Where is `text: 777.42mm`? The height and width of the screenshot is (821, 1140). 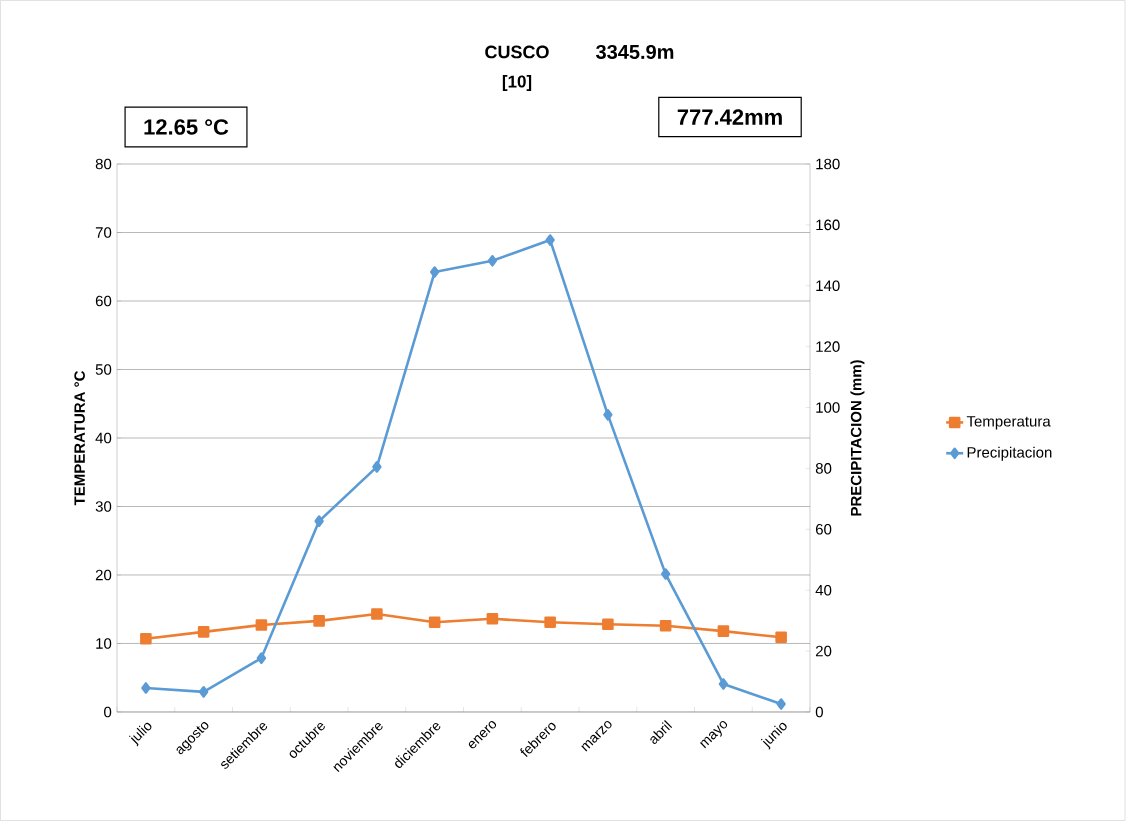 text: 777.42mm is located at coordinates (729, 117).